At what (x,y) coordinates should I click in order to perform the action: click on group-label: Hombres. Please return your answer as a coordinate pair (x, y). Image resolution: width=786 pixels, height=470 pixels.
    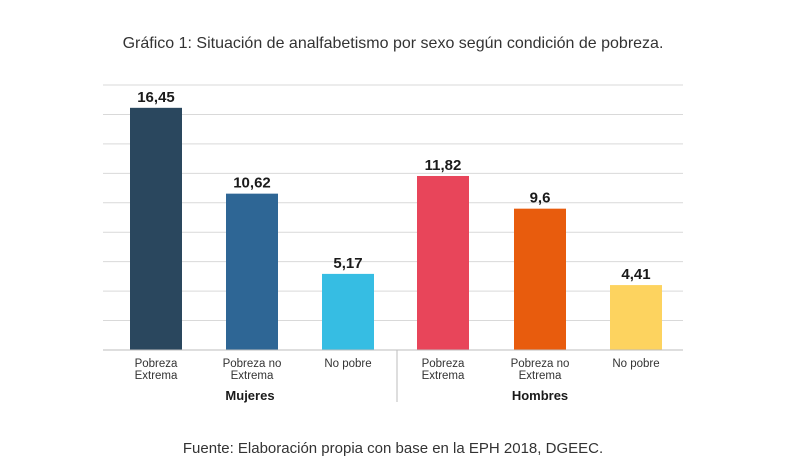
    Looking at the image, I should click on (540, 395).